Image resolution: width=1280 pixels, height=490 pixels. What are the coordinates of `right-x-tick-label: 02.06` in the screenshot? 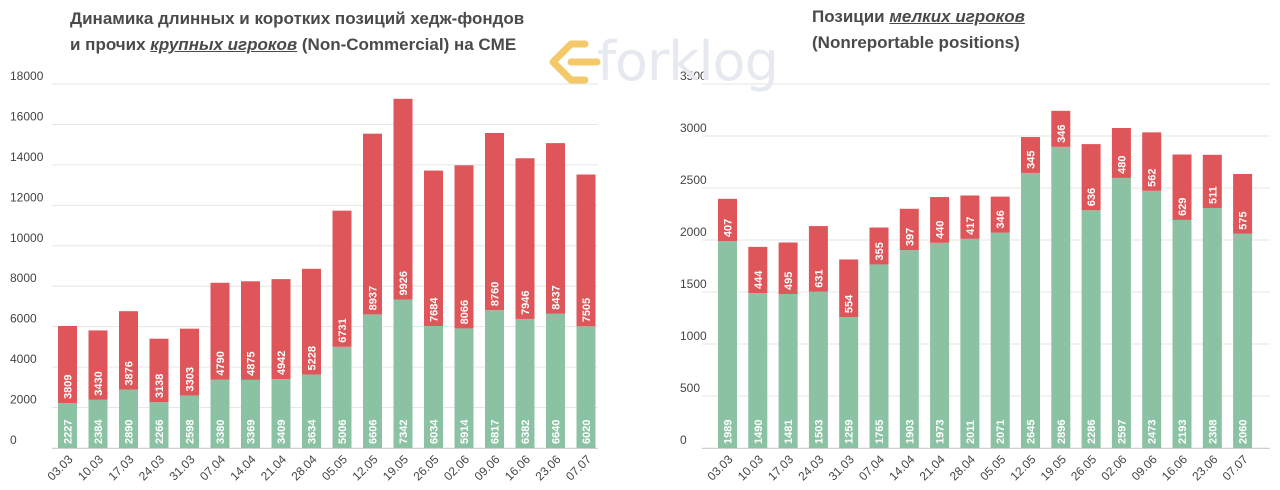 It's located at (1113, 467).